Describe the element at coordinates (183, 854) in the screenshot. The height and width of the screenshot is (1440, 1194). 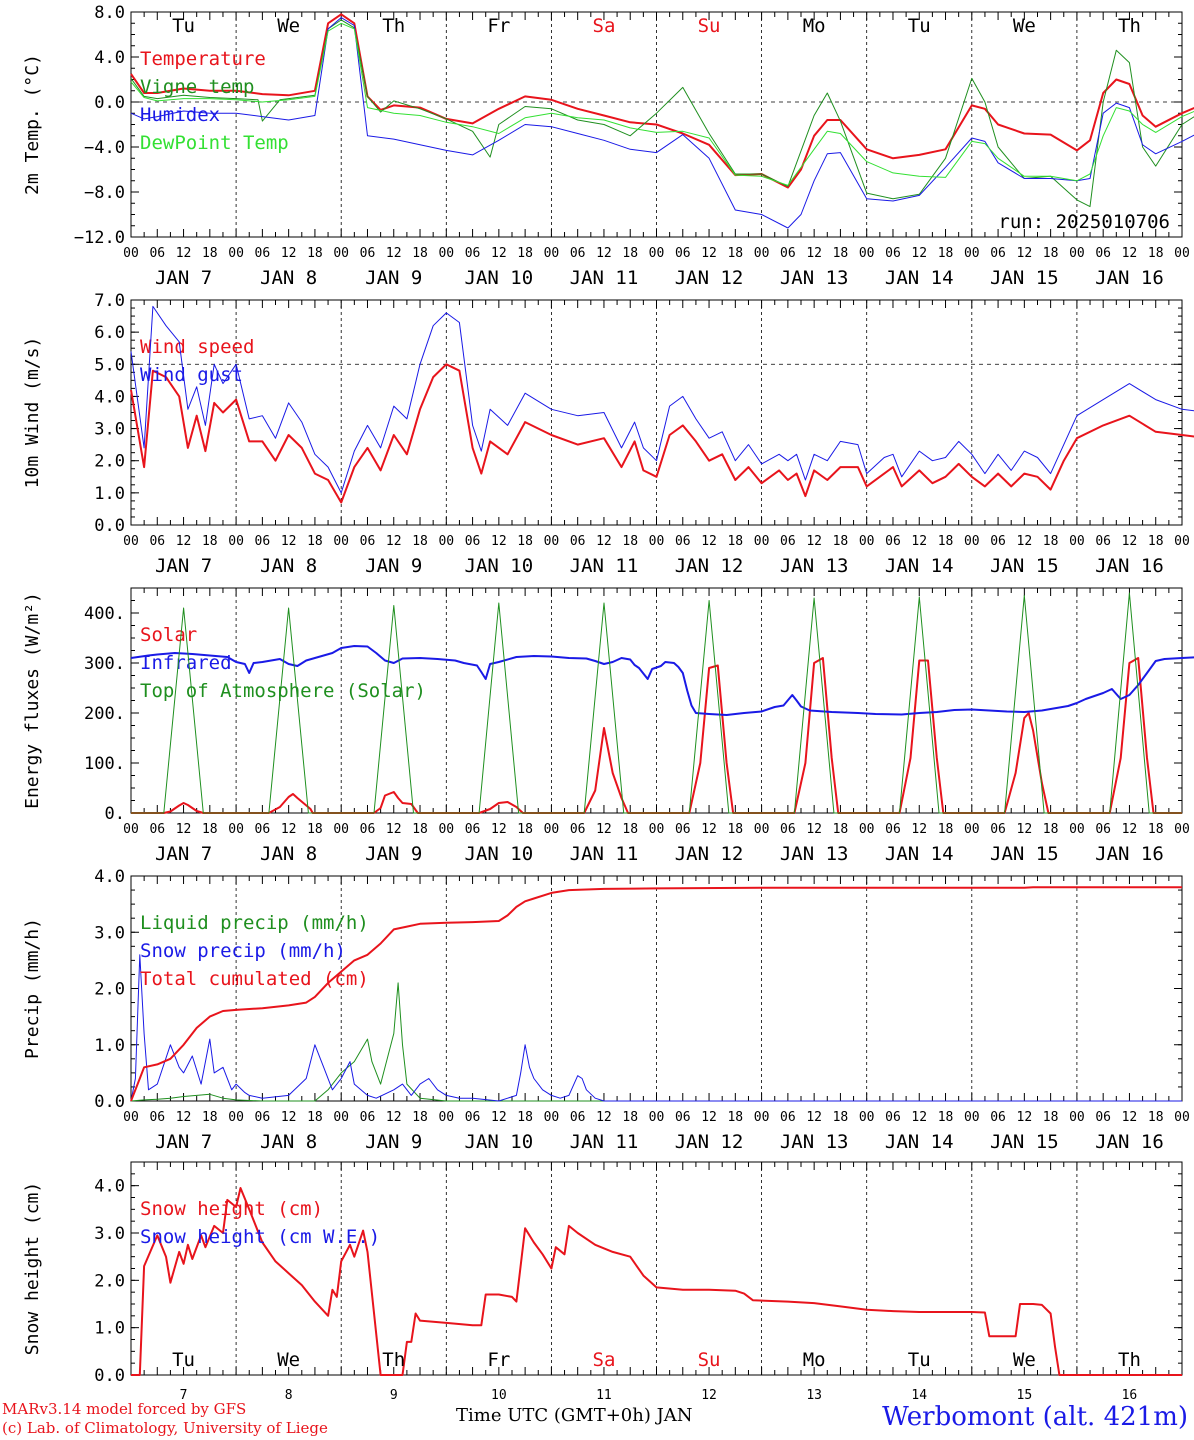
I see `day-label: JAN 7` at that location.